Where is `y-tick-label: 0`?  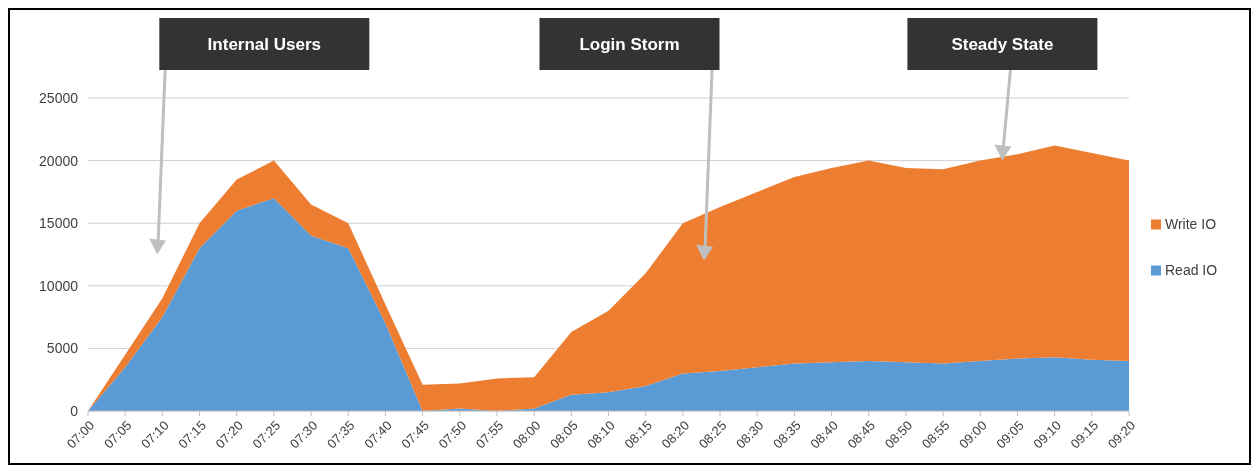 y-tick-label: 0 is located at coordinates (74, 410).